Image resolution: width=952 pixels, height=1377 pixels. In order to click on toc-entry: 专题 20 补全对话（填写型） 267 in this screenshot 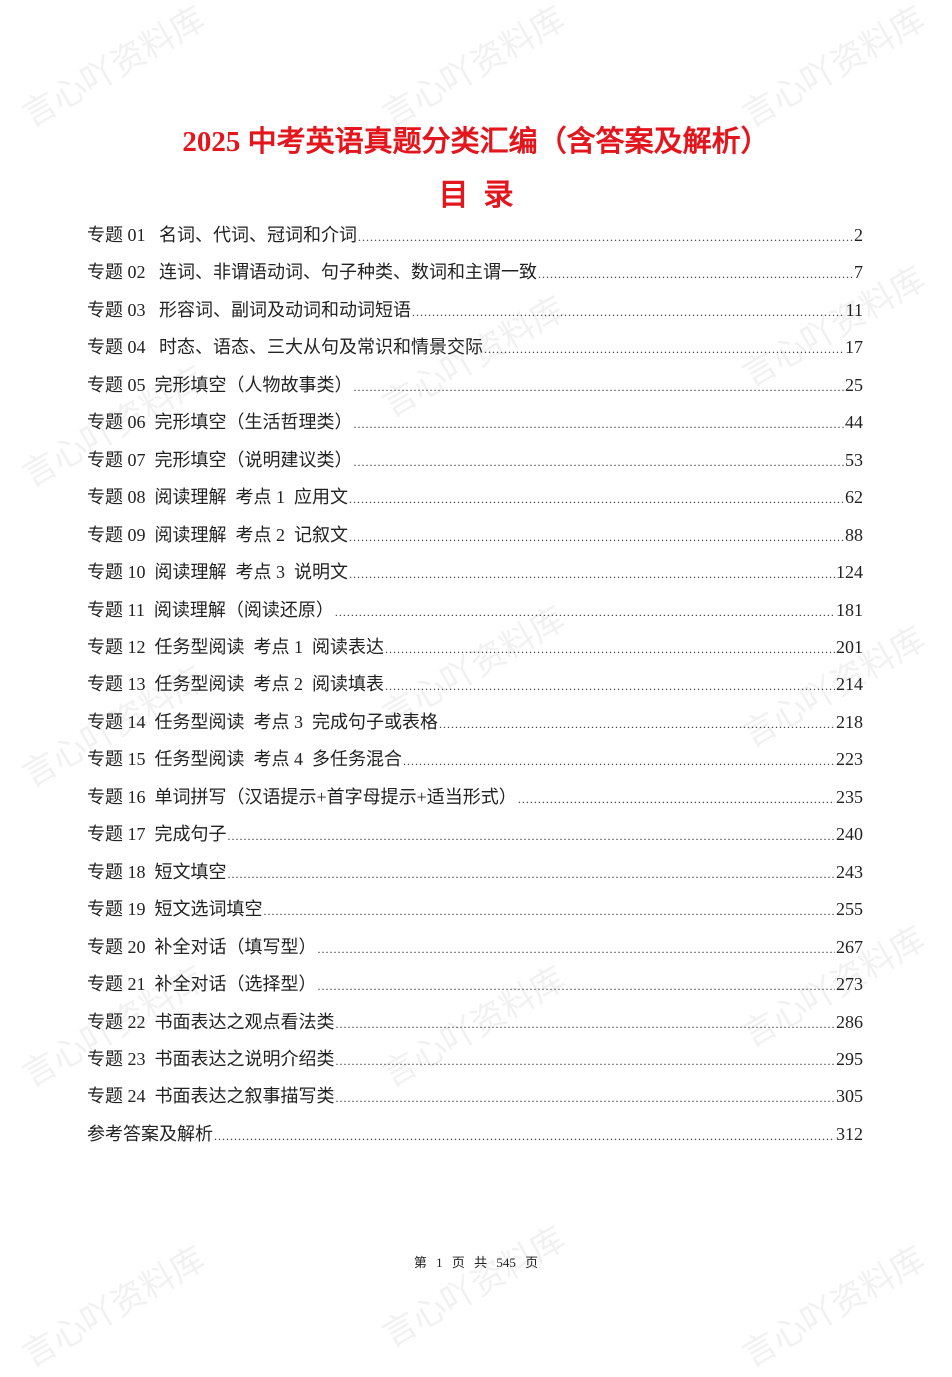, I will do `click(475, 951)`.